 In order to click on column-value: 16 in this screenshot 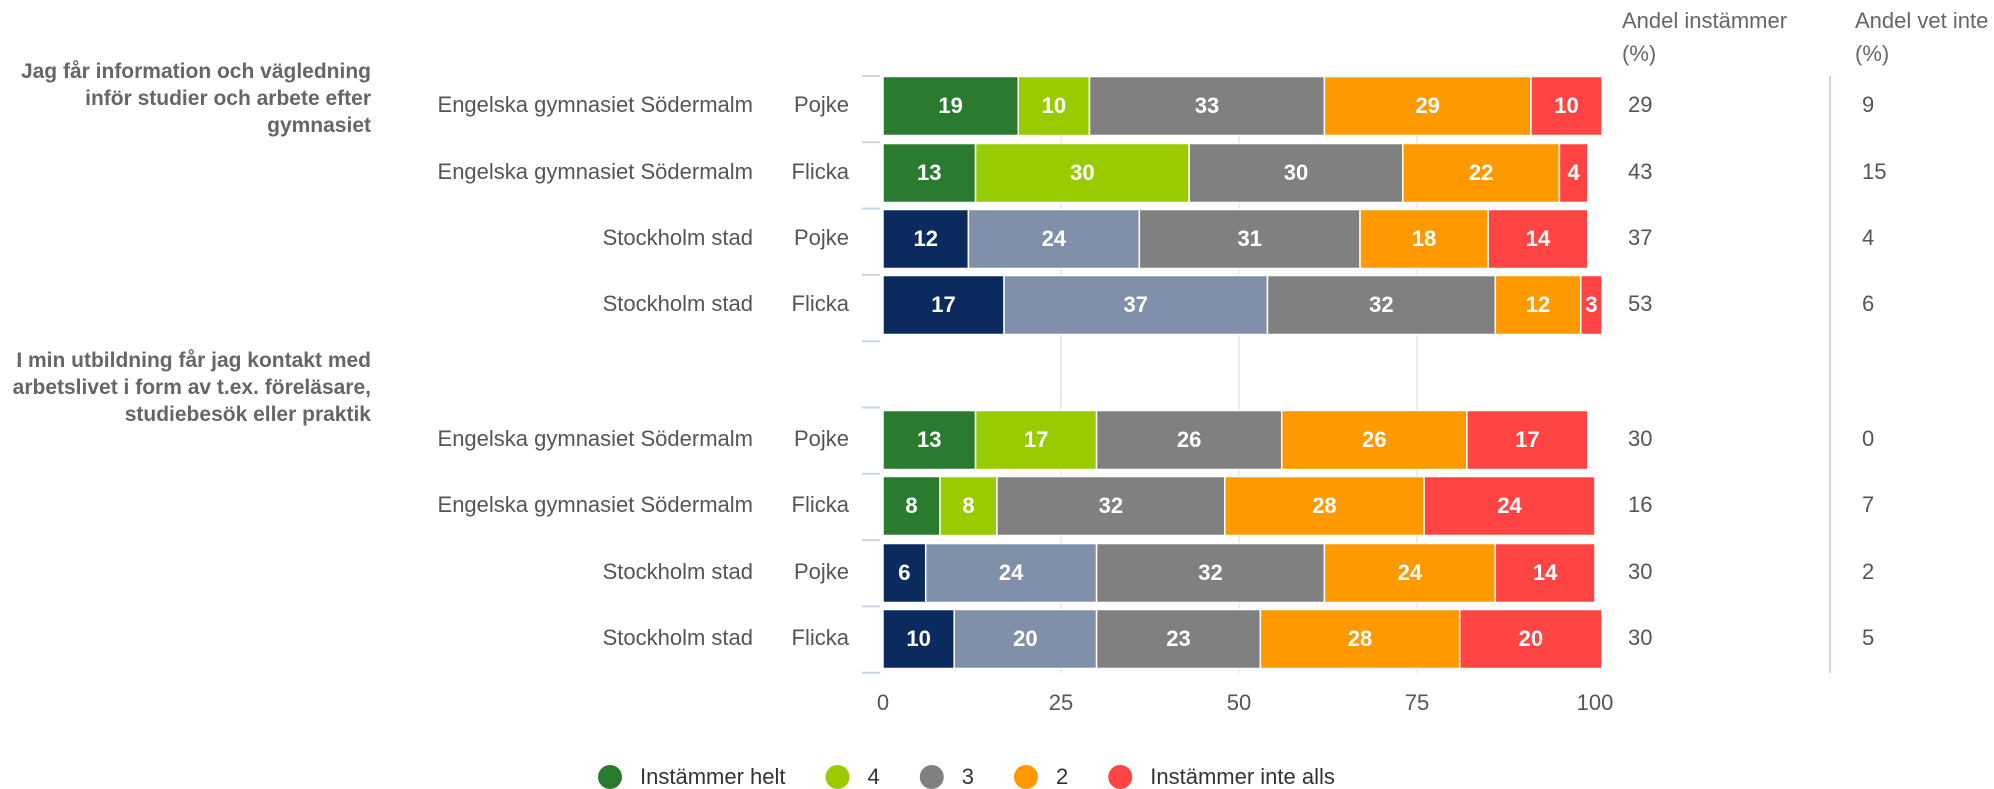, I will do `click(1640, 504)`.